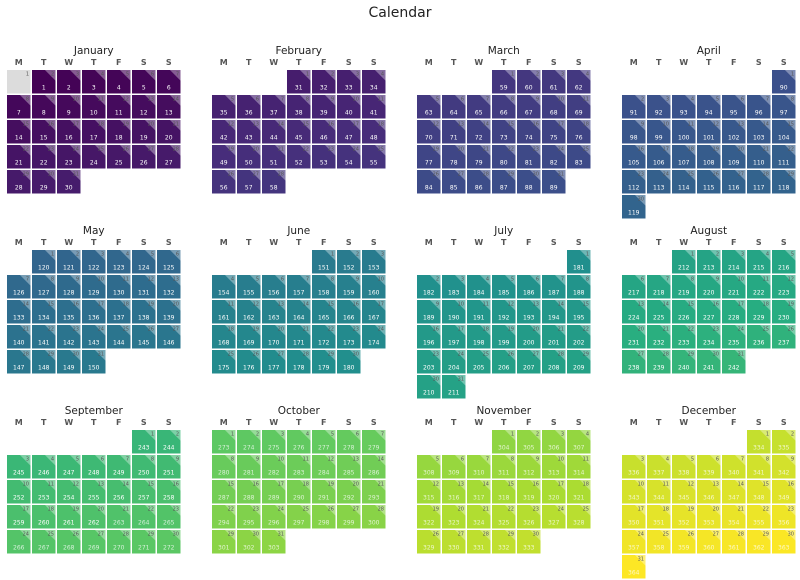 Image resolution: width=800 pixels, height=580 pixels. Describe the element at coordinates (429, 292) in the screenshot. I see `day-value: 182` at that location.